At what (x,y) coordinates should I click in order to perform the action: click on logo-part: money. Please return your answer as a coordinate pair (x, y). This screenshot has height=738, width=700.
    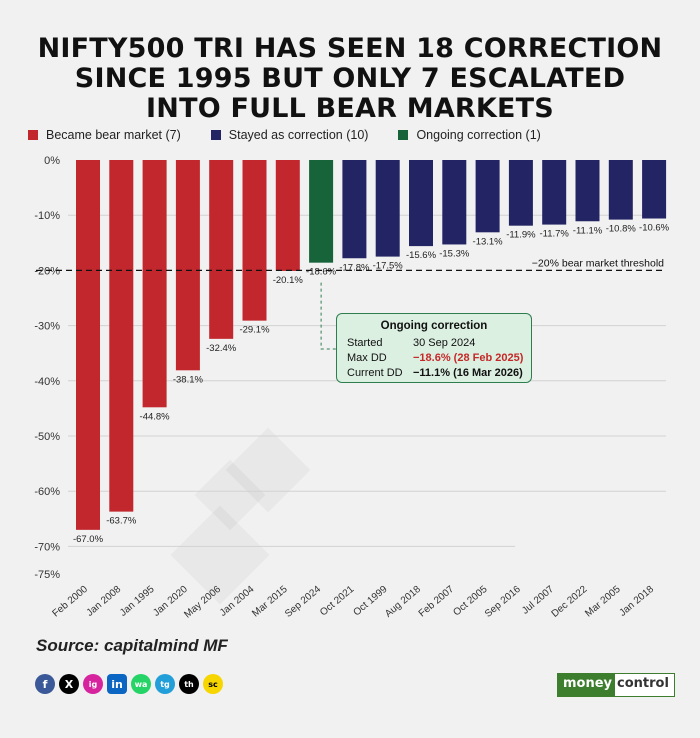
    Looking at the image, I should click on (587, 685).